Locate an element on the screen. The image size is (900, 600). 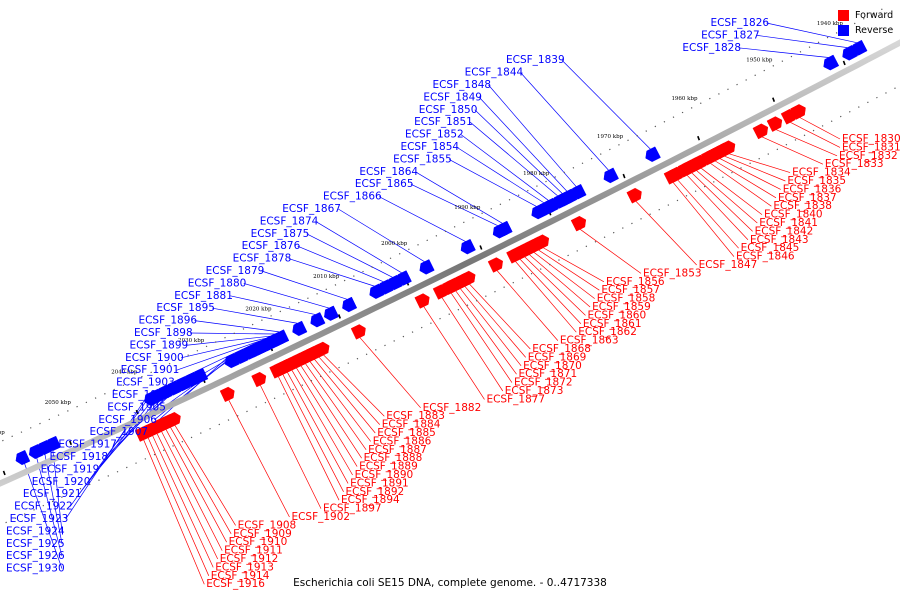
forward-gene-label: ECSF_1856 is located at coordinates (635, 282).